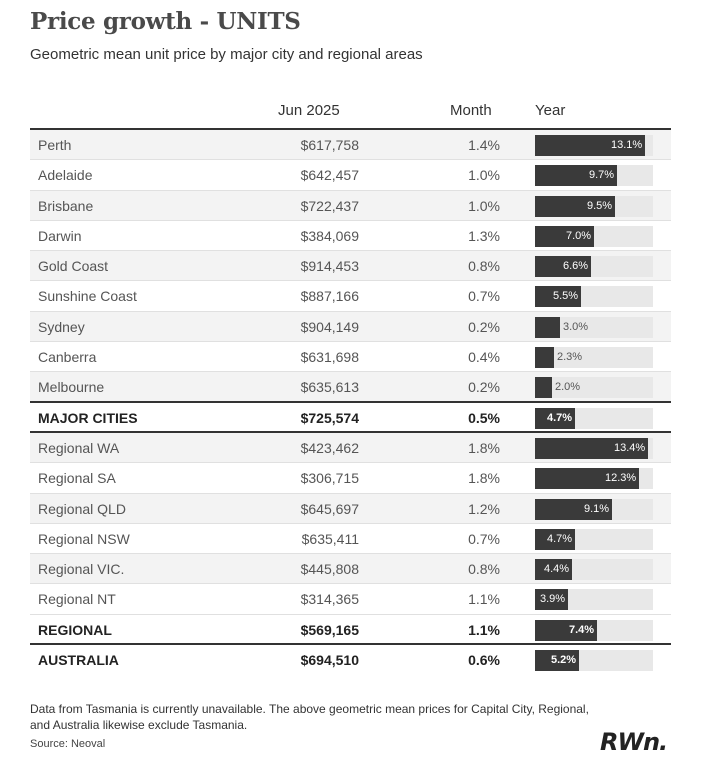  I want to click on year-bar-label: 3.9%, so click(553, 599).